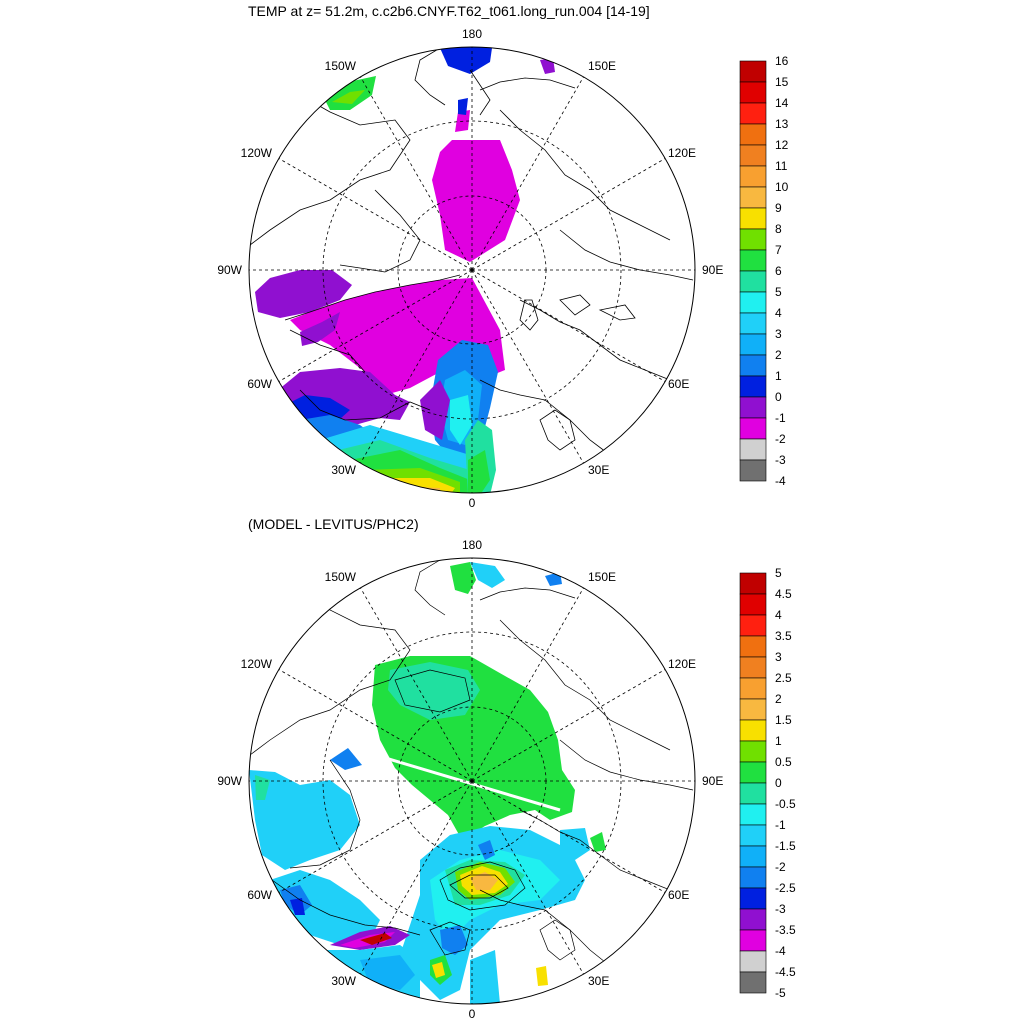 This screenshot has height=1024, width=1024. I want to click on colorbar-label: -2.5, so click(785, 888).